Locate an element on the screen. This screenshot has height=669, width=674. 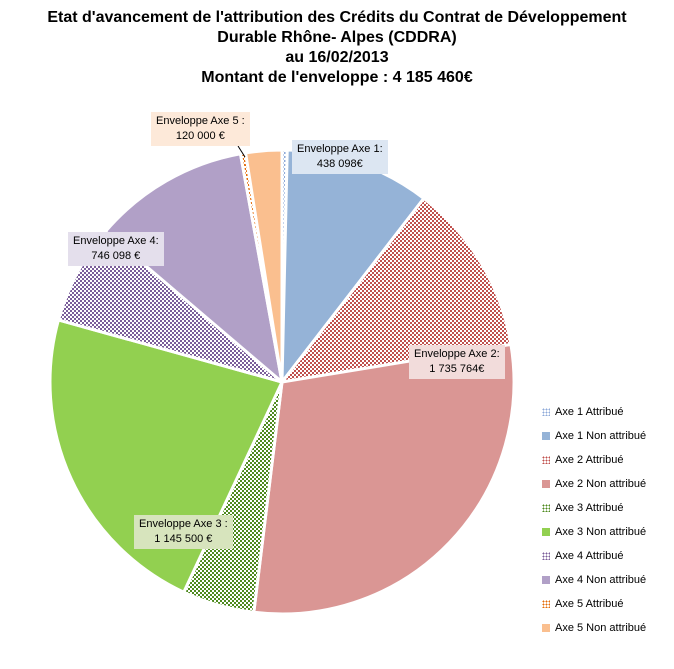
legend-item-axe-3-attribu: Axe 3 Attribué is located at coordinates (594, 508).